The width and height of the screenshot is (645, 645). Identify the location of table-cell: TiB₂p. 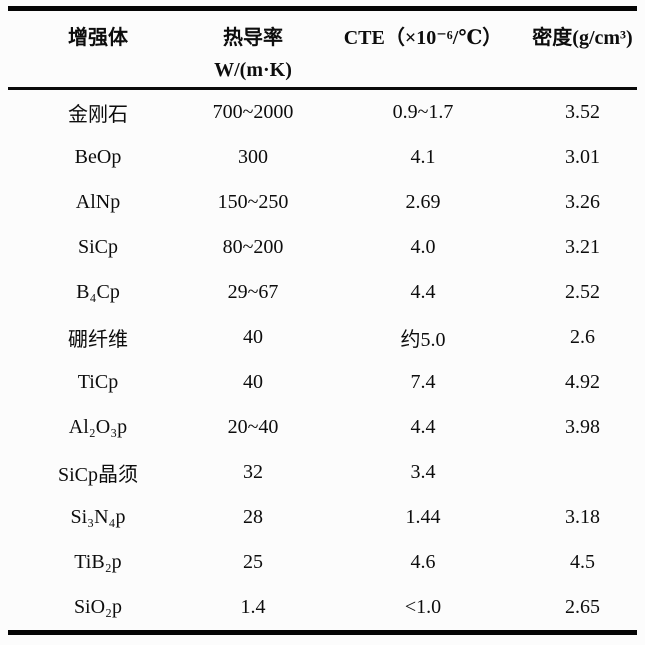
(98, 562).